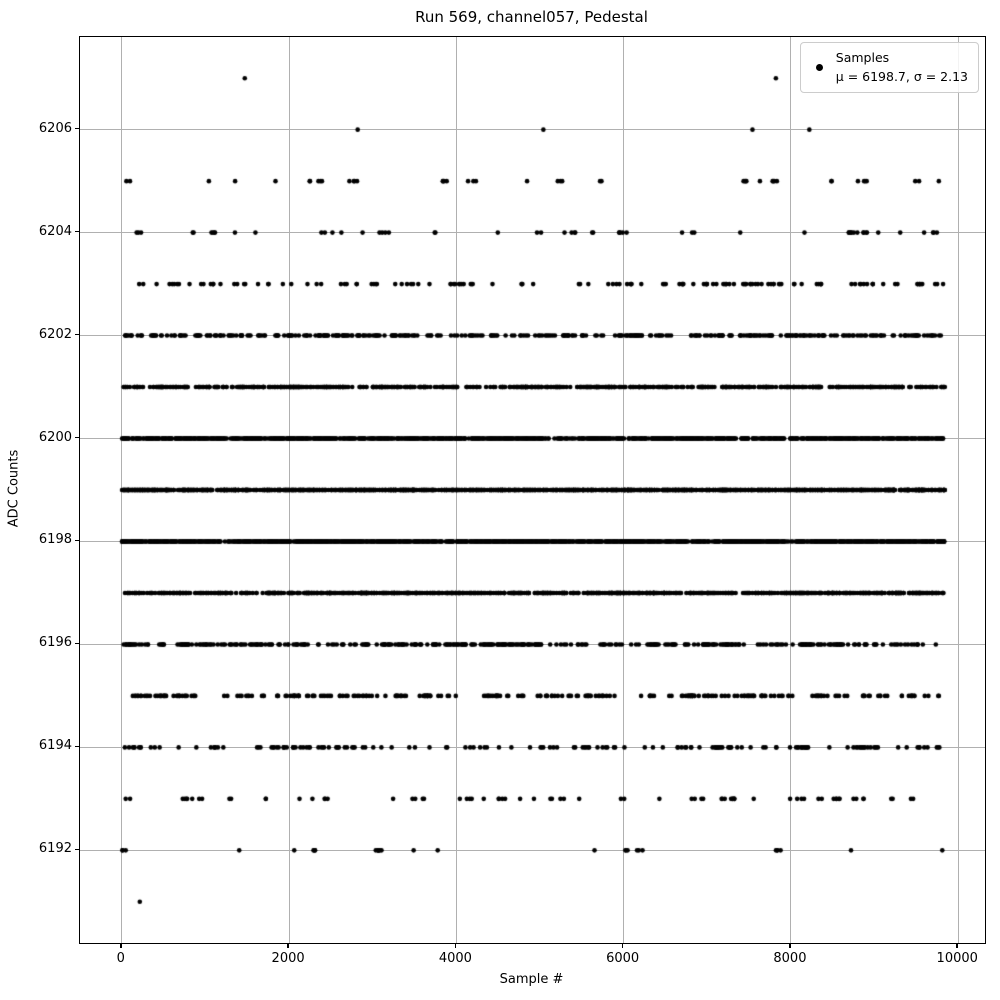 This screenshot has height=1000, width=1000. What do you see at coordinates (790, 958) in the screenshot?
I see `x-tick-label: 8000` at bounding box center [790, 958].